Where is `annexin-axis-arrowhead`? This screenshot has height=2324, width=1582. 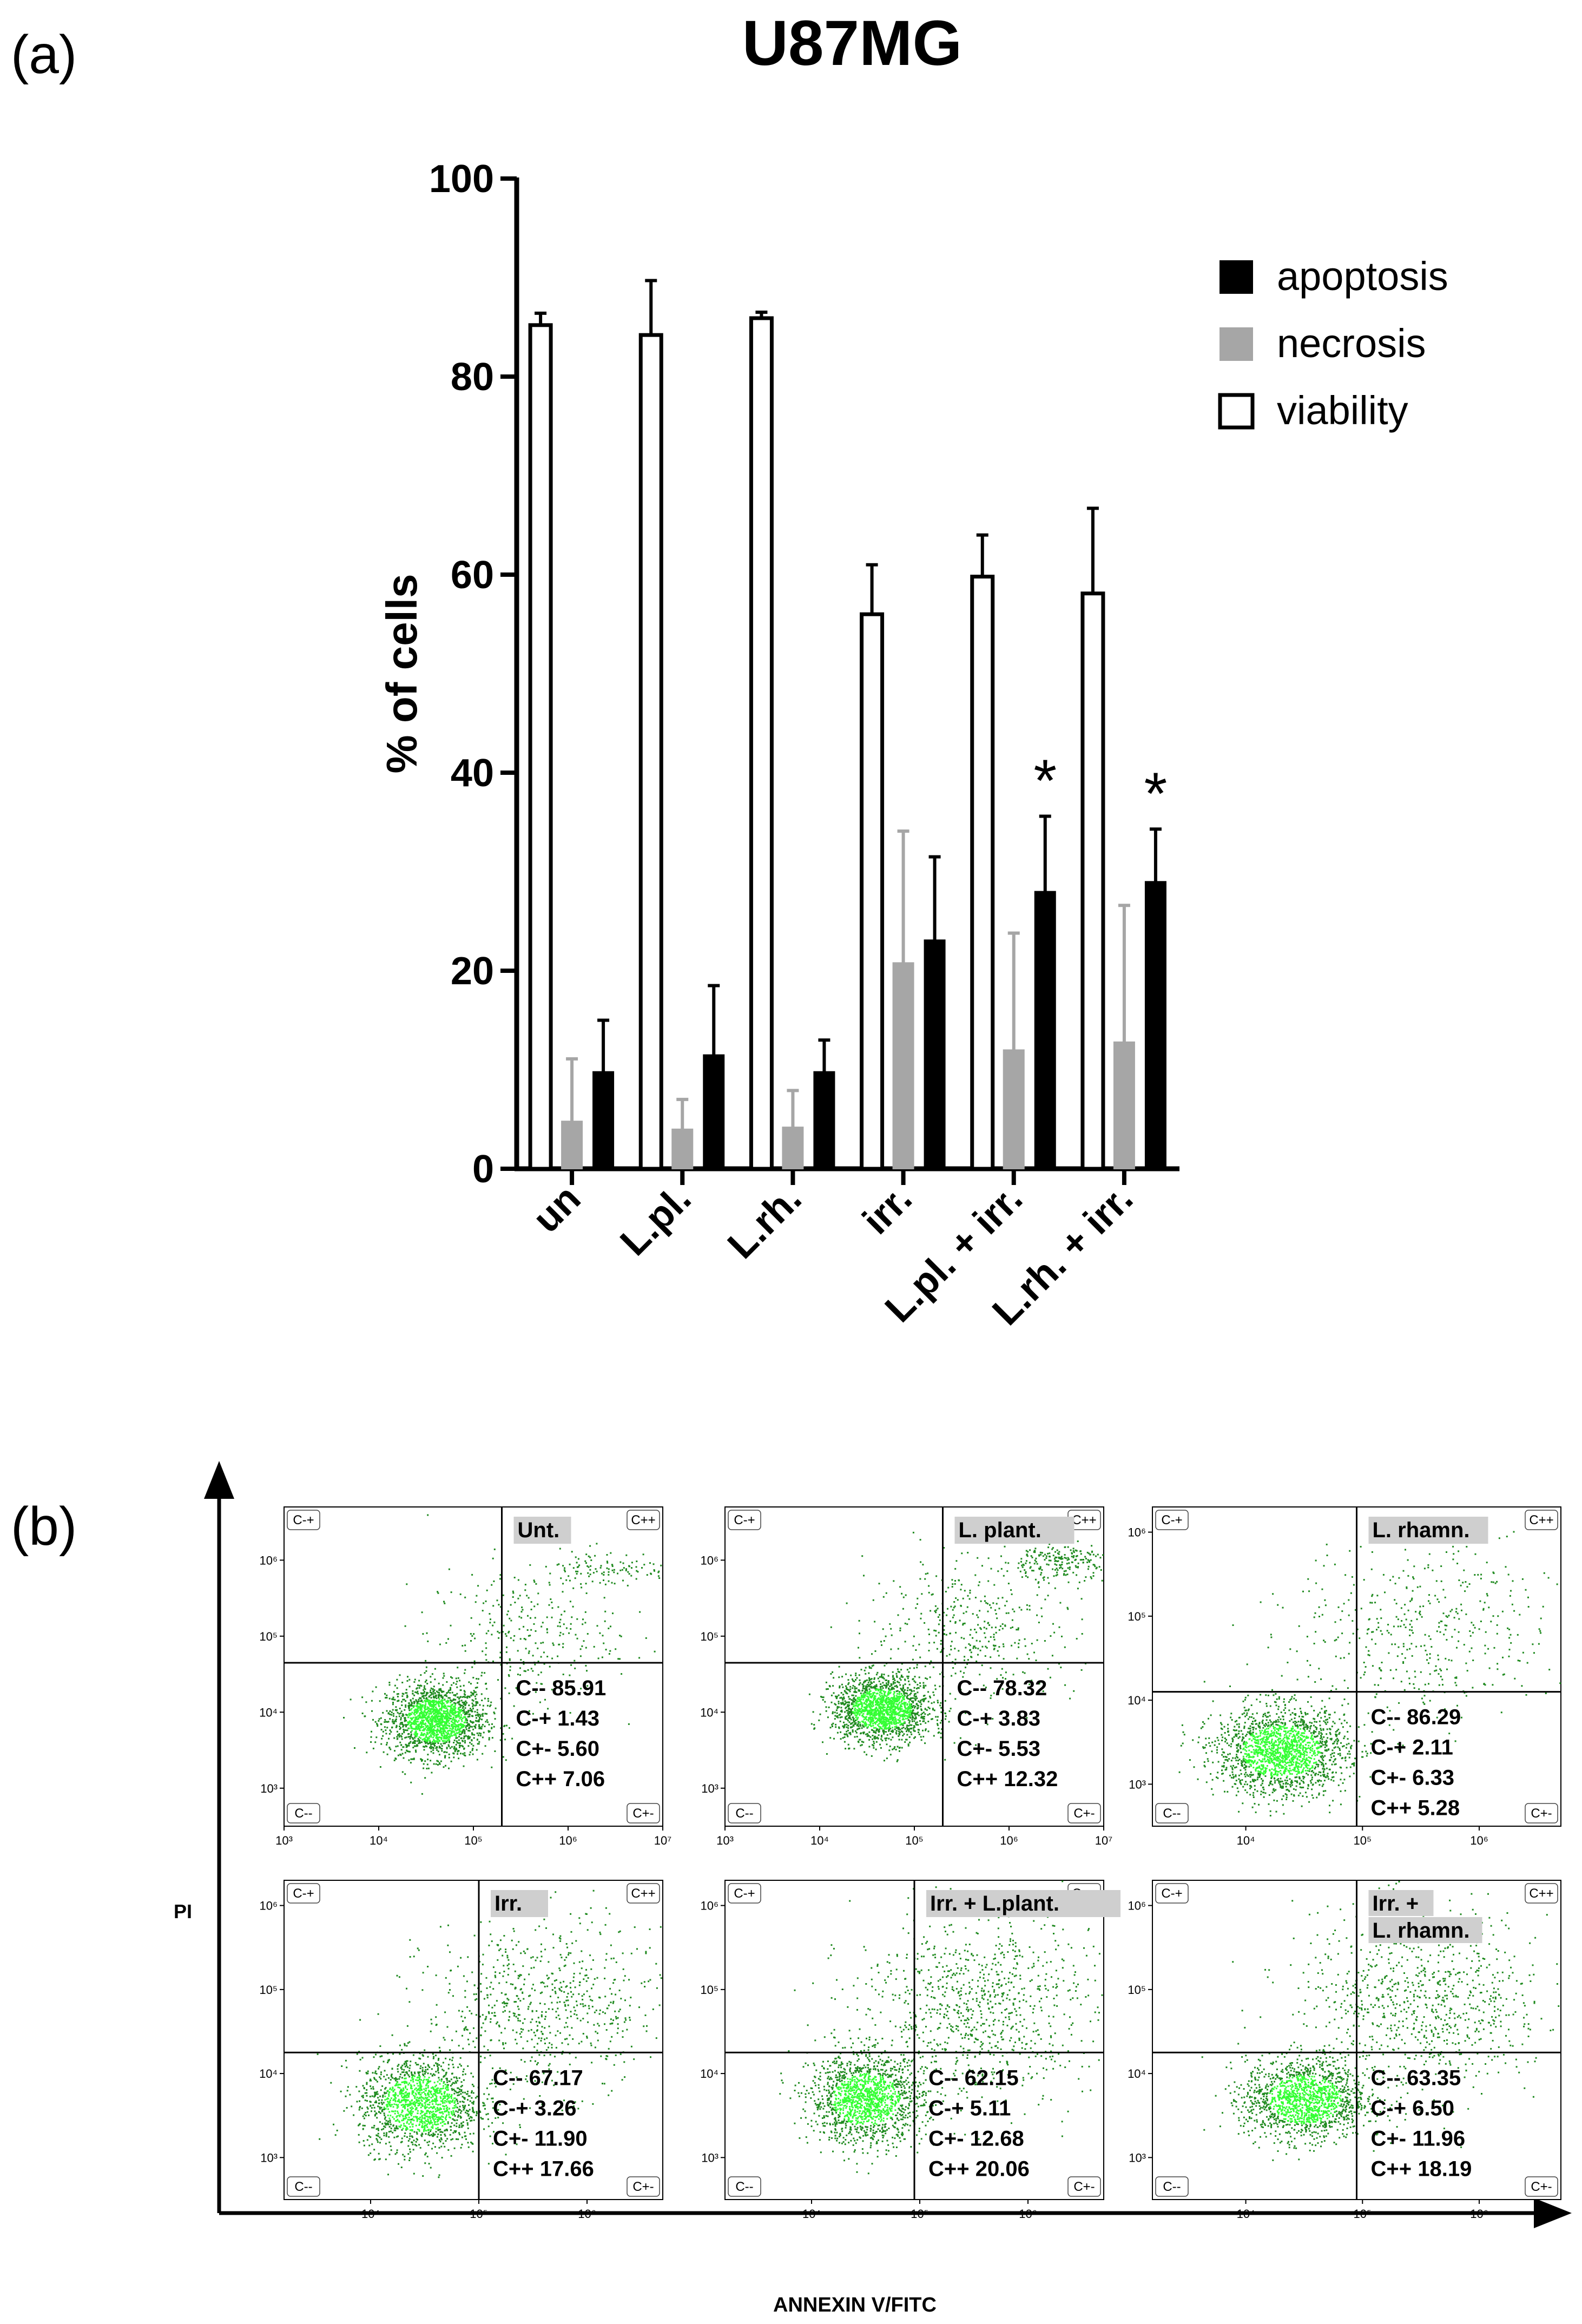
annexin-axis-arrowhead is located at coordinates (1553, 2213).